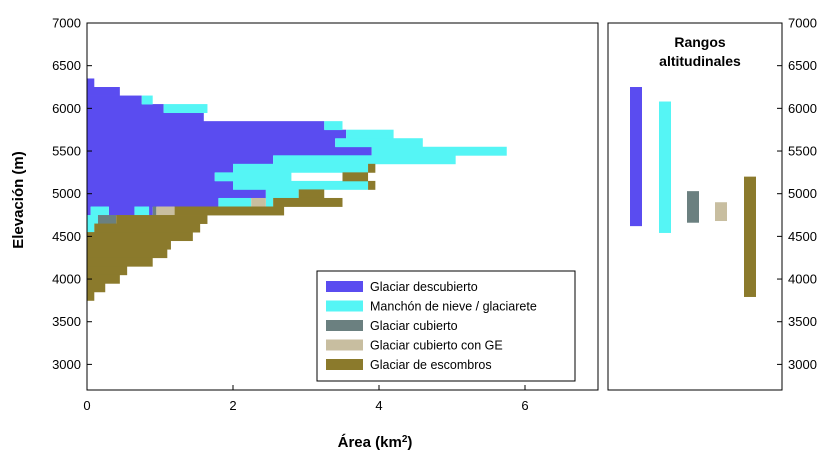 Image resolution: width=822 pixels, height=457 pixels. I want to click on y-tick-label: 3000, so click(66, 364).